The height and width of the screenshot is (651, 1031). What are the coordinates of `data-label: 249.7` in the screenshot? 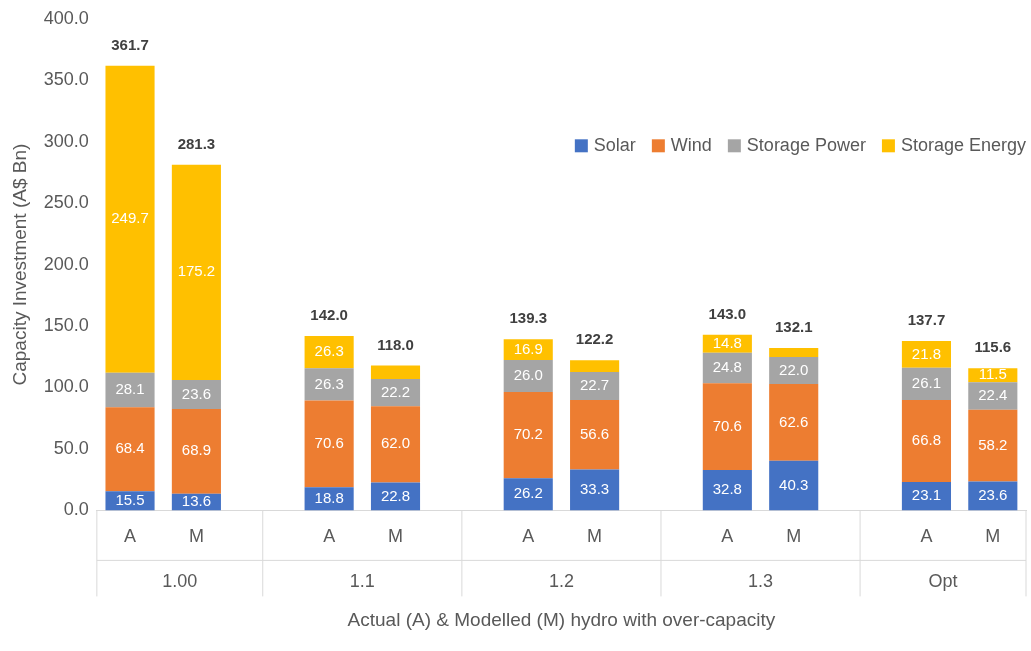 It's located at (130, 218).